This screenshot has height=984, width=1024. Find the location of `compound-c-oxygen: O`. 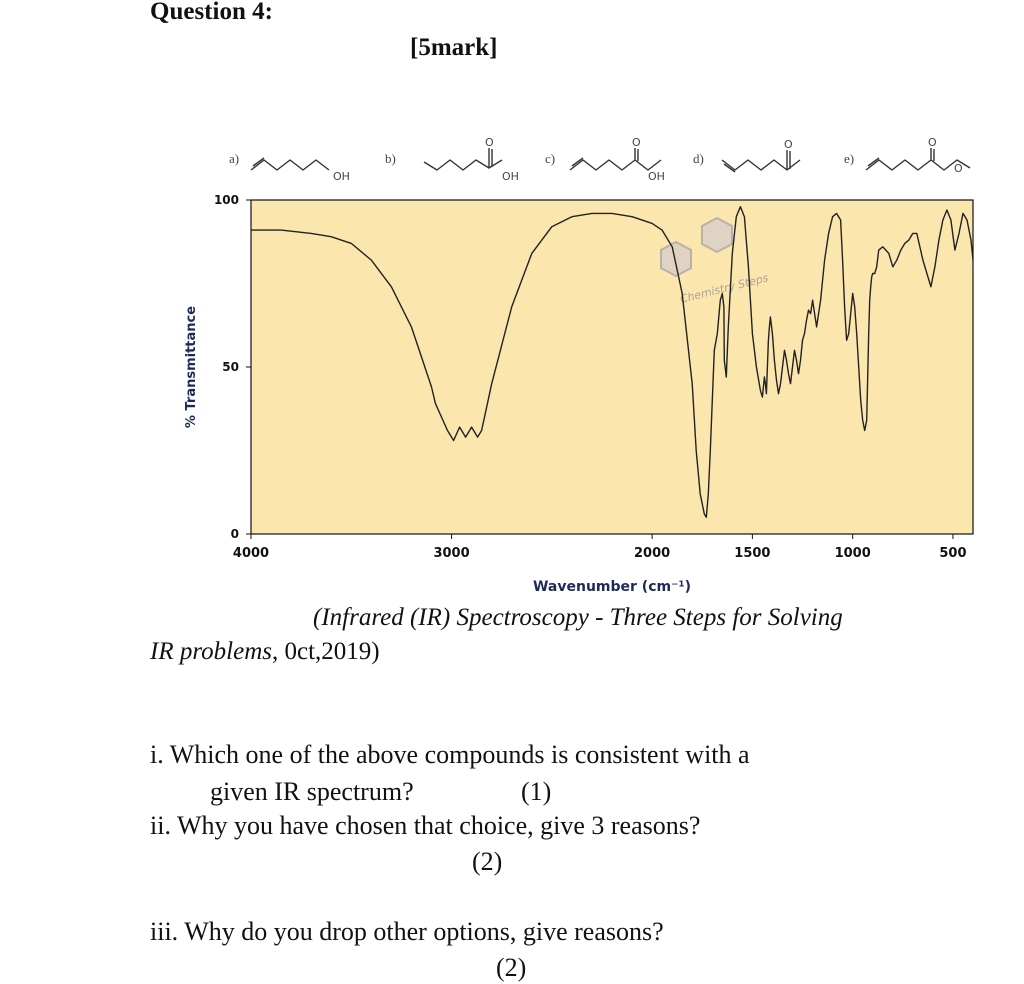

compound-c-oxygen: O is located at coordinates (636, 142).